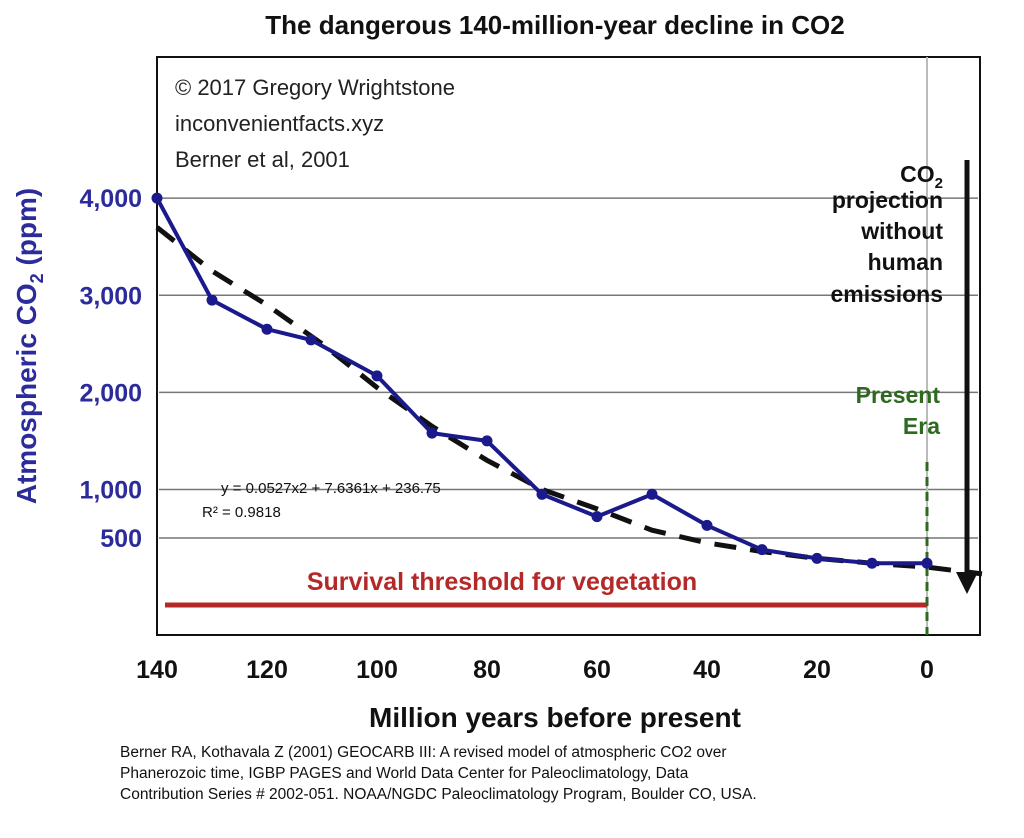 This screenshot has width=1024, height=838. What do you see at coordinates (887, 294) in the screenshot?
I see `projection-line-5: emissions` at bounding box center [887, 294].